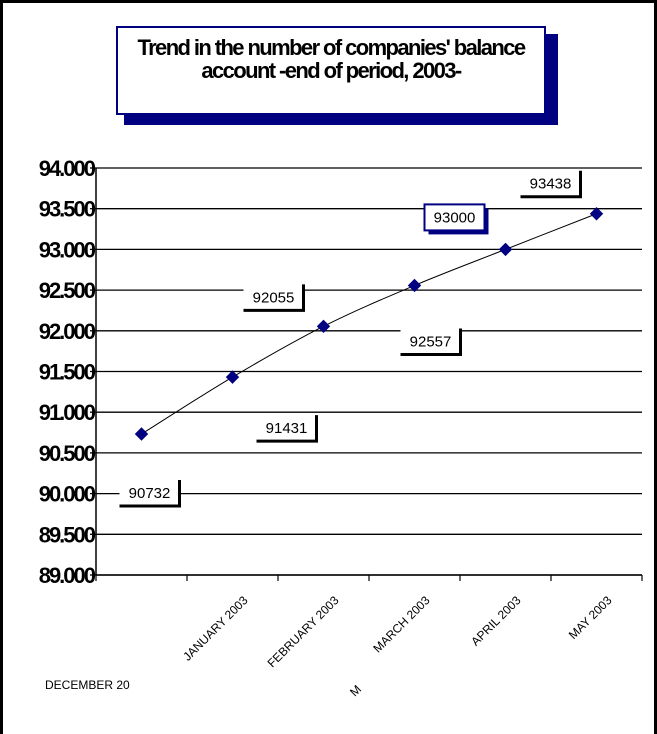 The height and width of the screenshot is (734, 657). I want to click on data-label: 93438, so click(551, 184).